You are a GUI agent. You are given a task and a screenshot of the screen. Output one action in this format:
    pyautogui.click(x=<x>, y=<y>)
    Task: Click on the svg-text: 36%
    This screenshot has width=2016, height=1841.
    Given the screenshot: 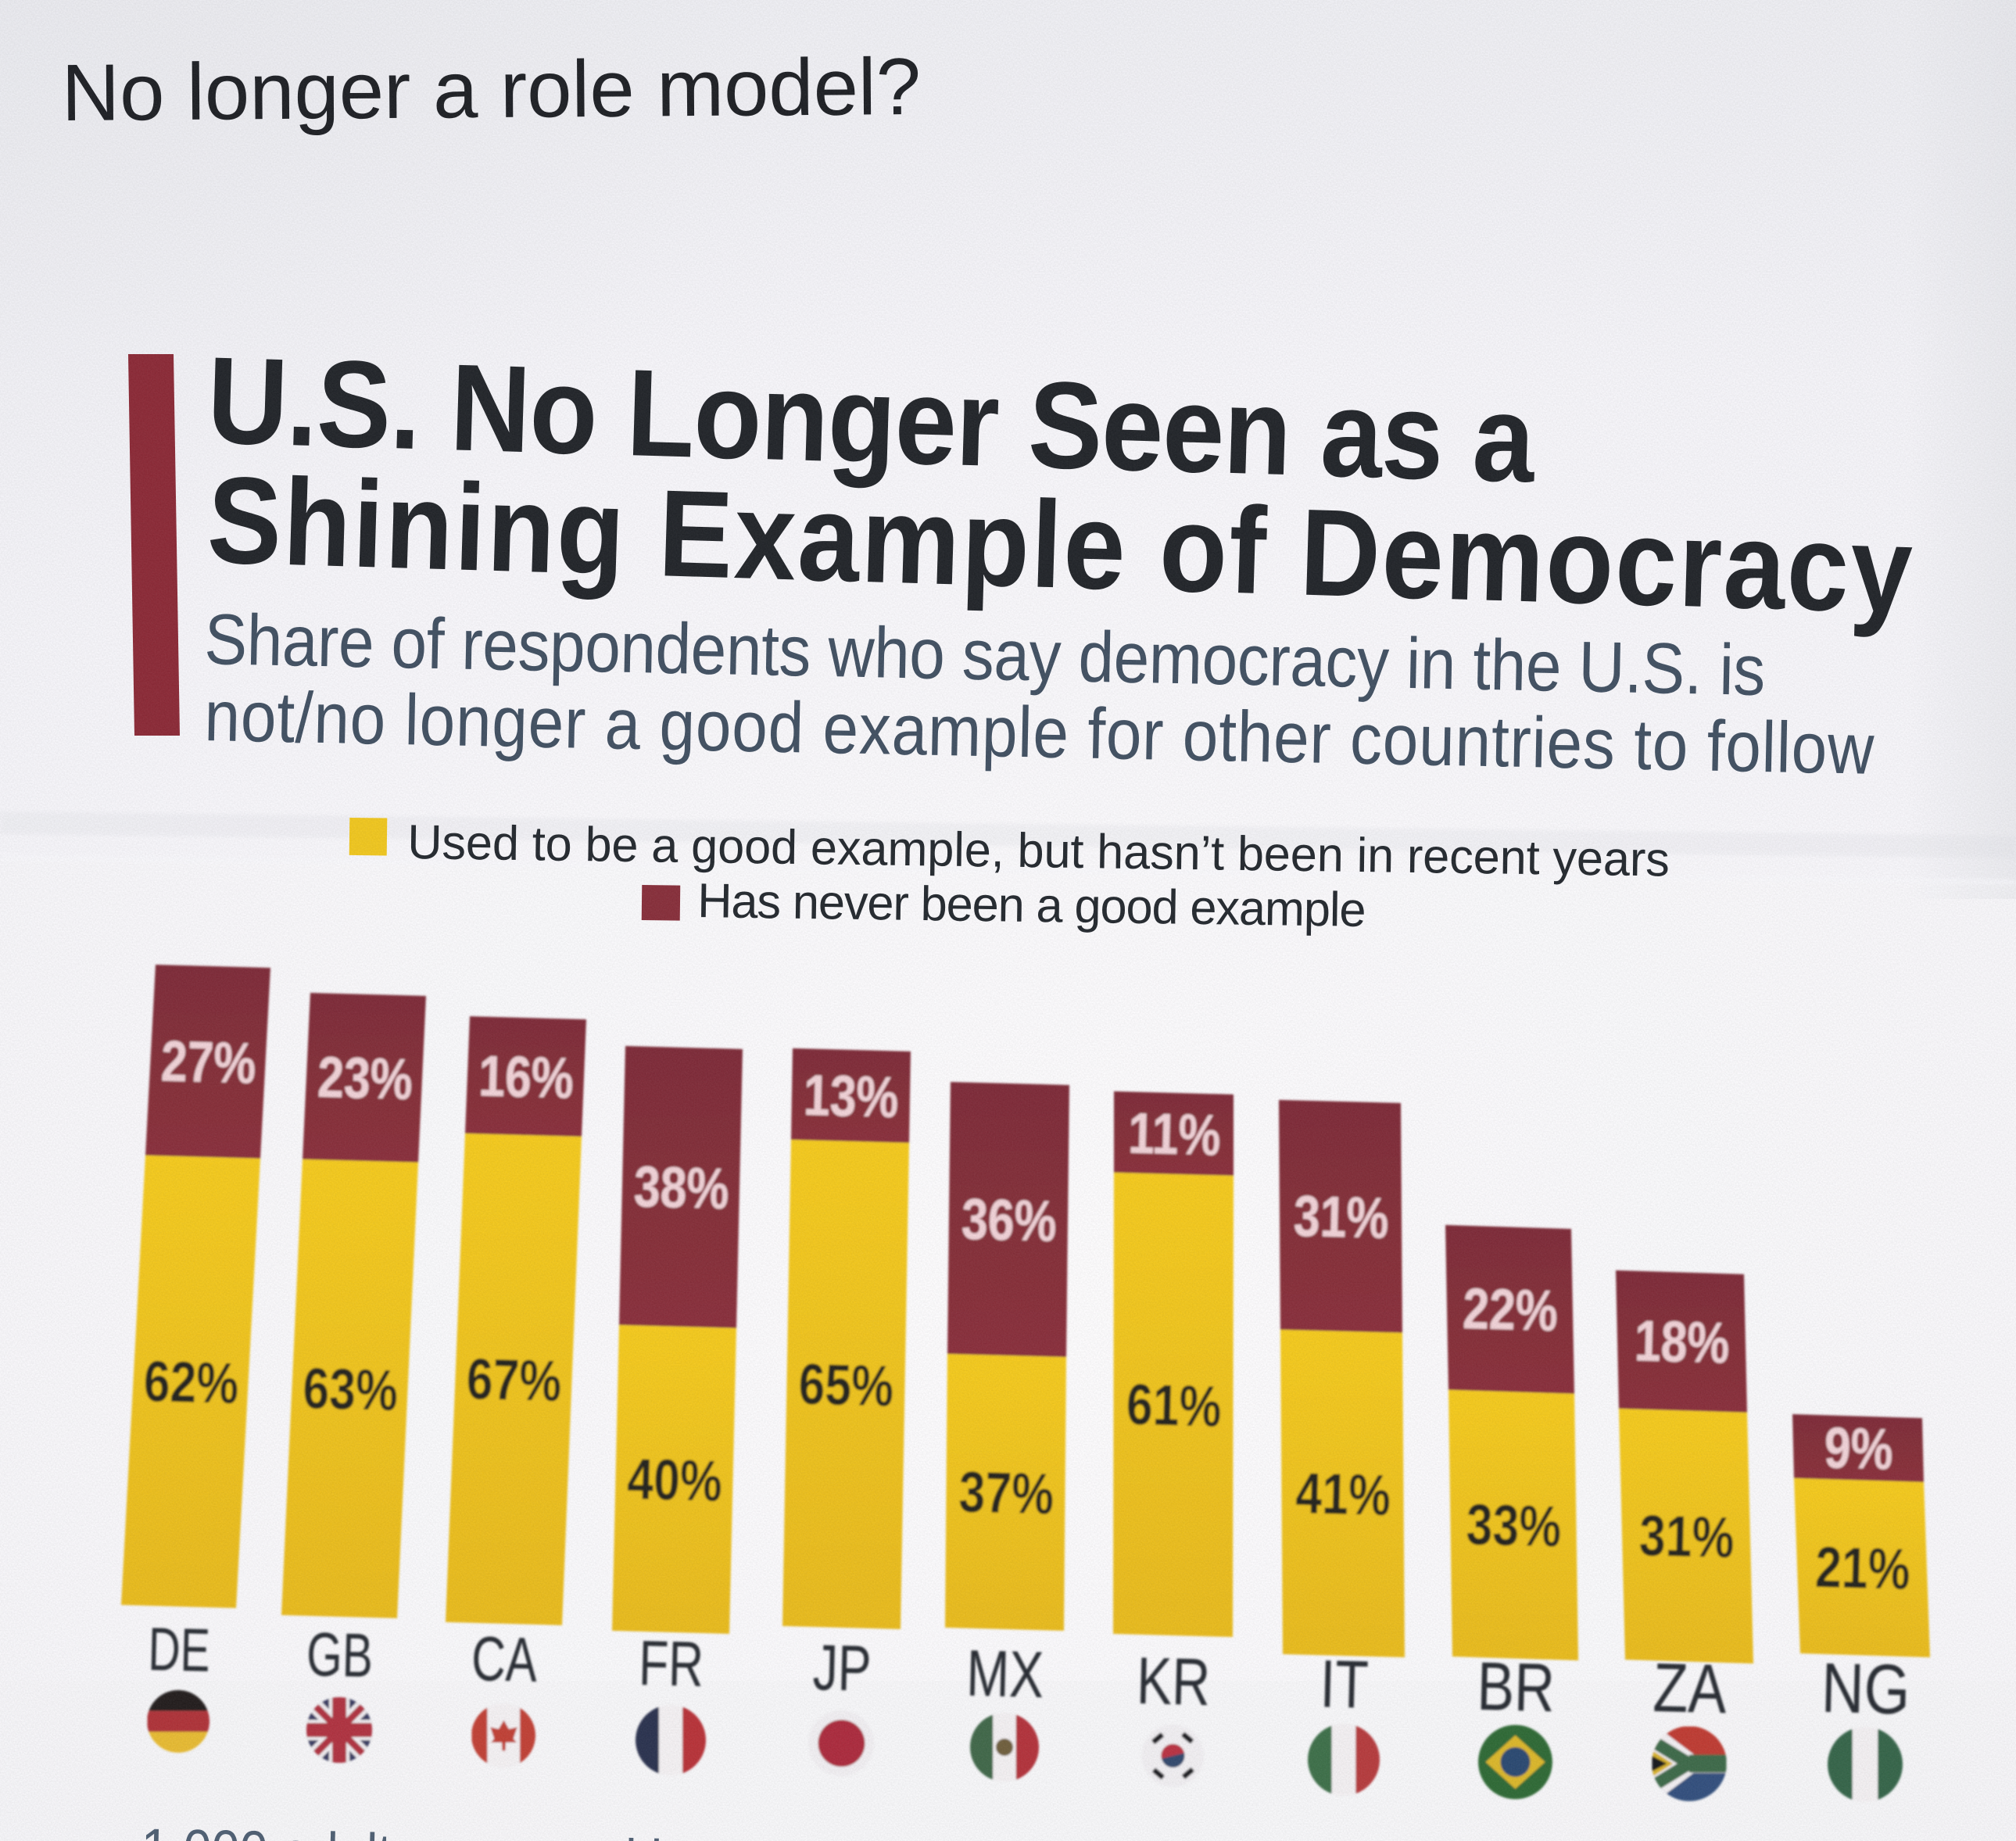 What is the action you would take?
    pyautogui.click(x=1009, y=1221)
    